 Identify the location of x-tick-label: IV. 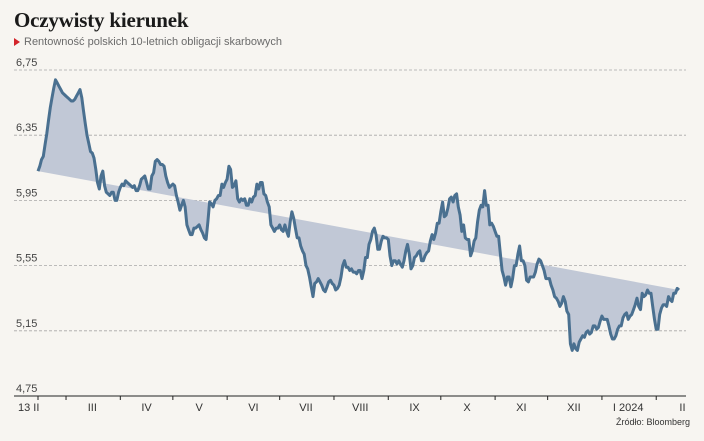
(146, 408).